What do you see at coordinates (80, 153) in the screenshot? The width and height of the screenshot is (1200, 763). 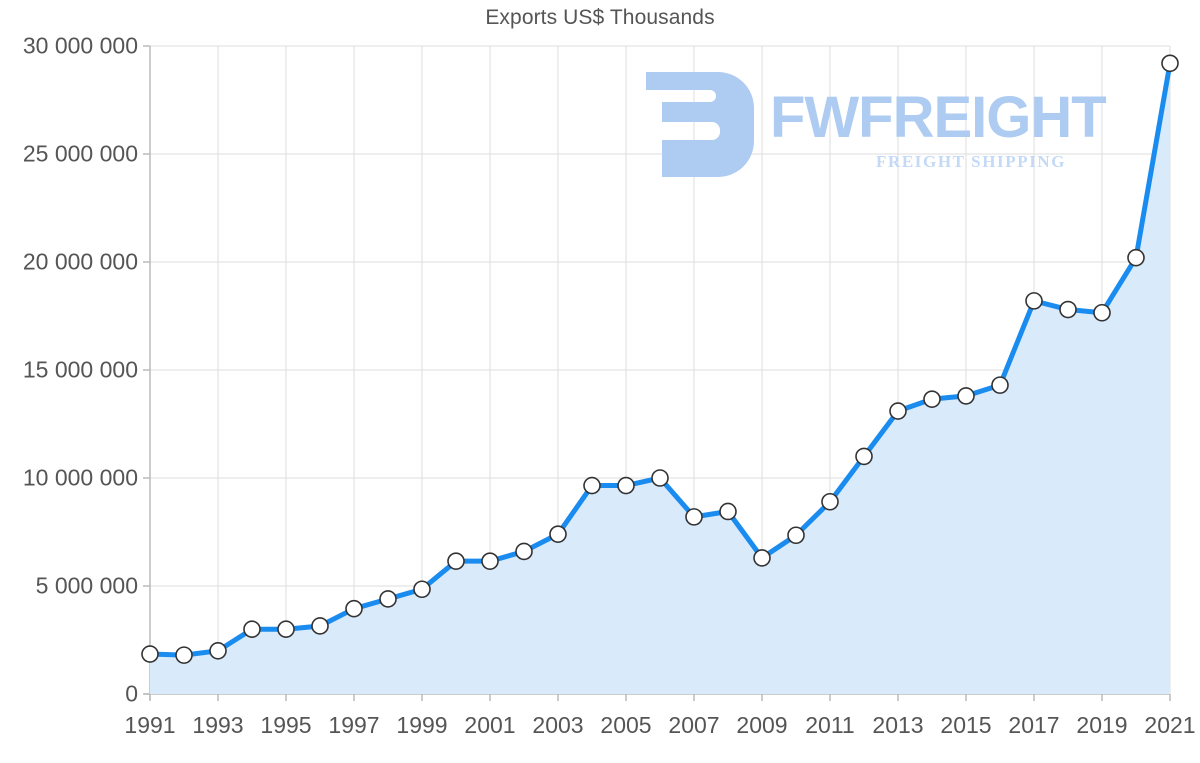 I see `y-axis-tick-label: 25 000 000` at bounding box center [80, 153].